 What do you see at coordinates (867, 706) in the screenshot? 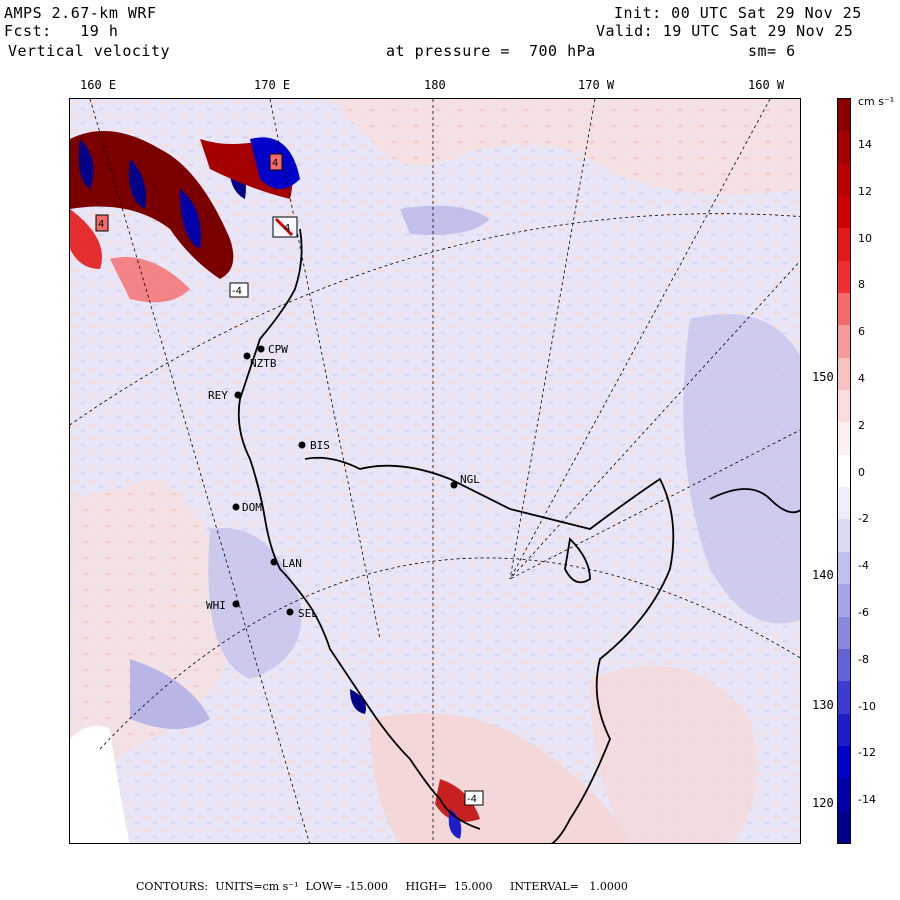
I see `colorbar-tick-label: -10` at bounding box center [867, 706].